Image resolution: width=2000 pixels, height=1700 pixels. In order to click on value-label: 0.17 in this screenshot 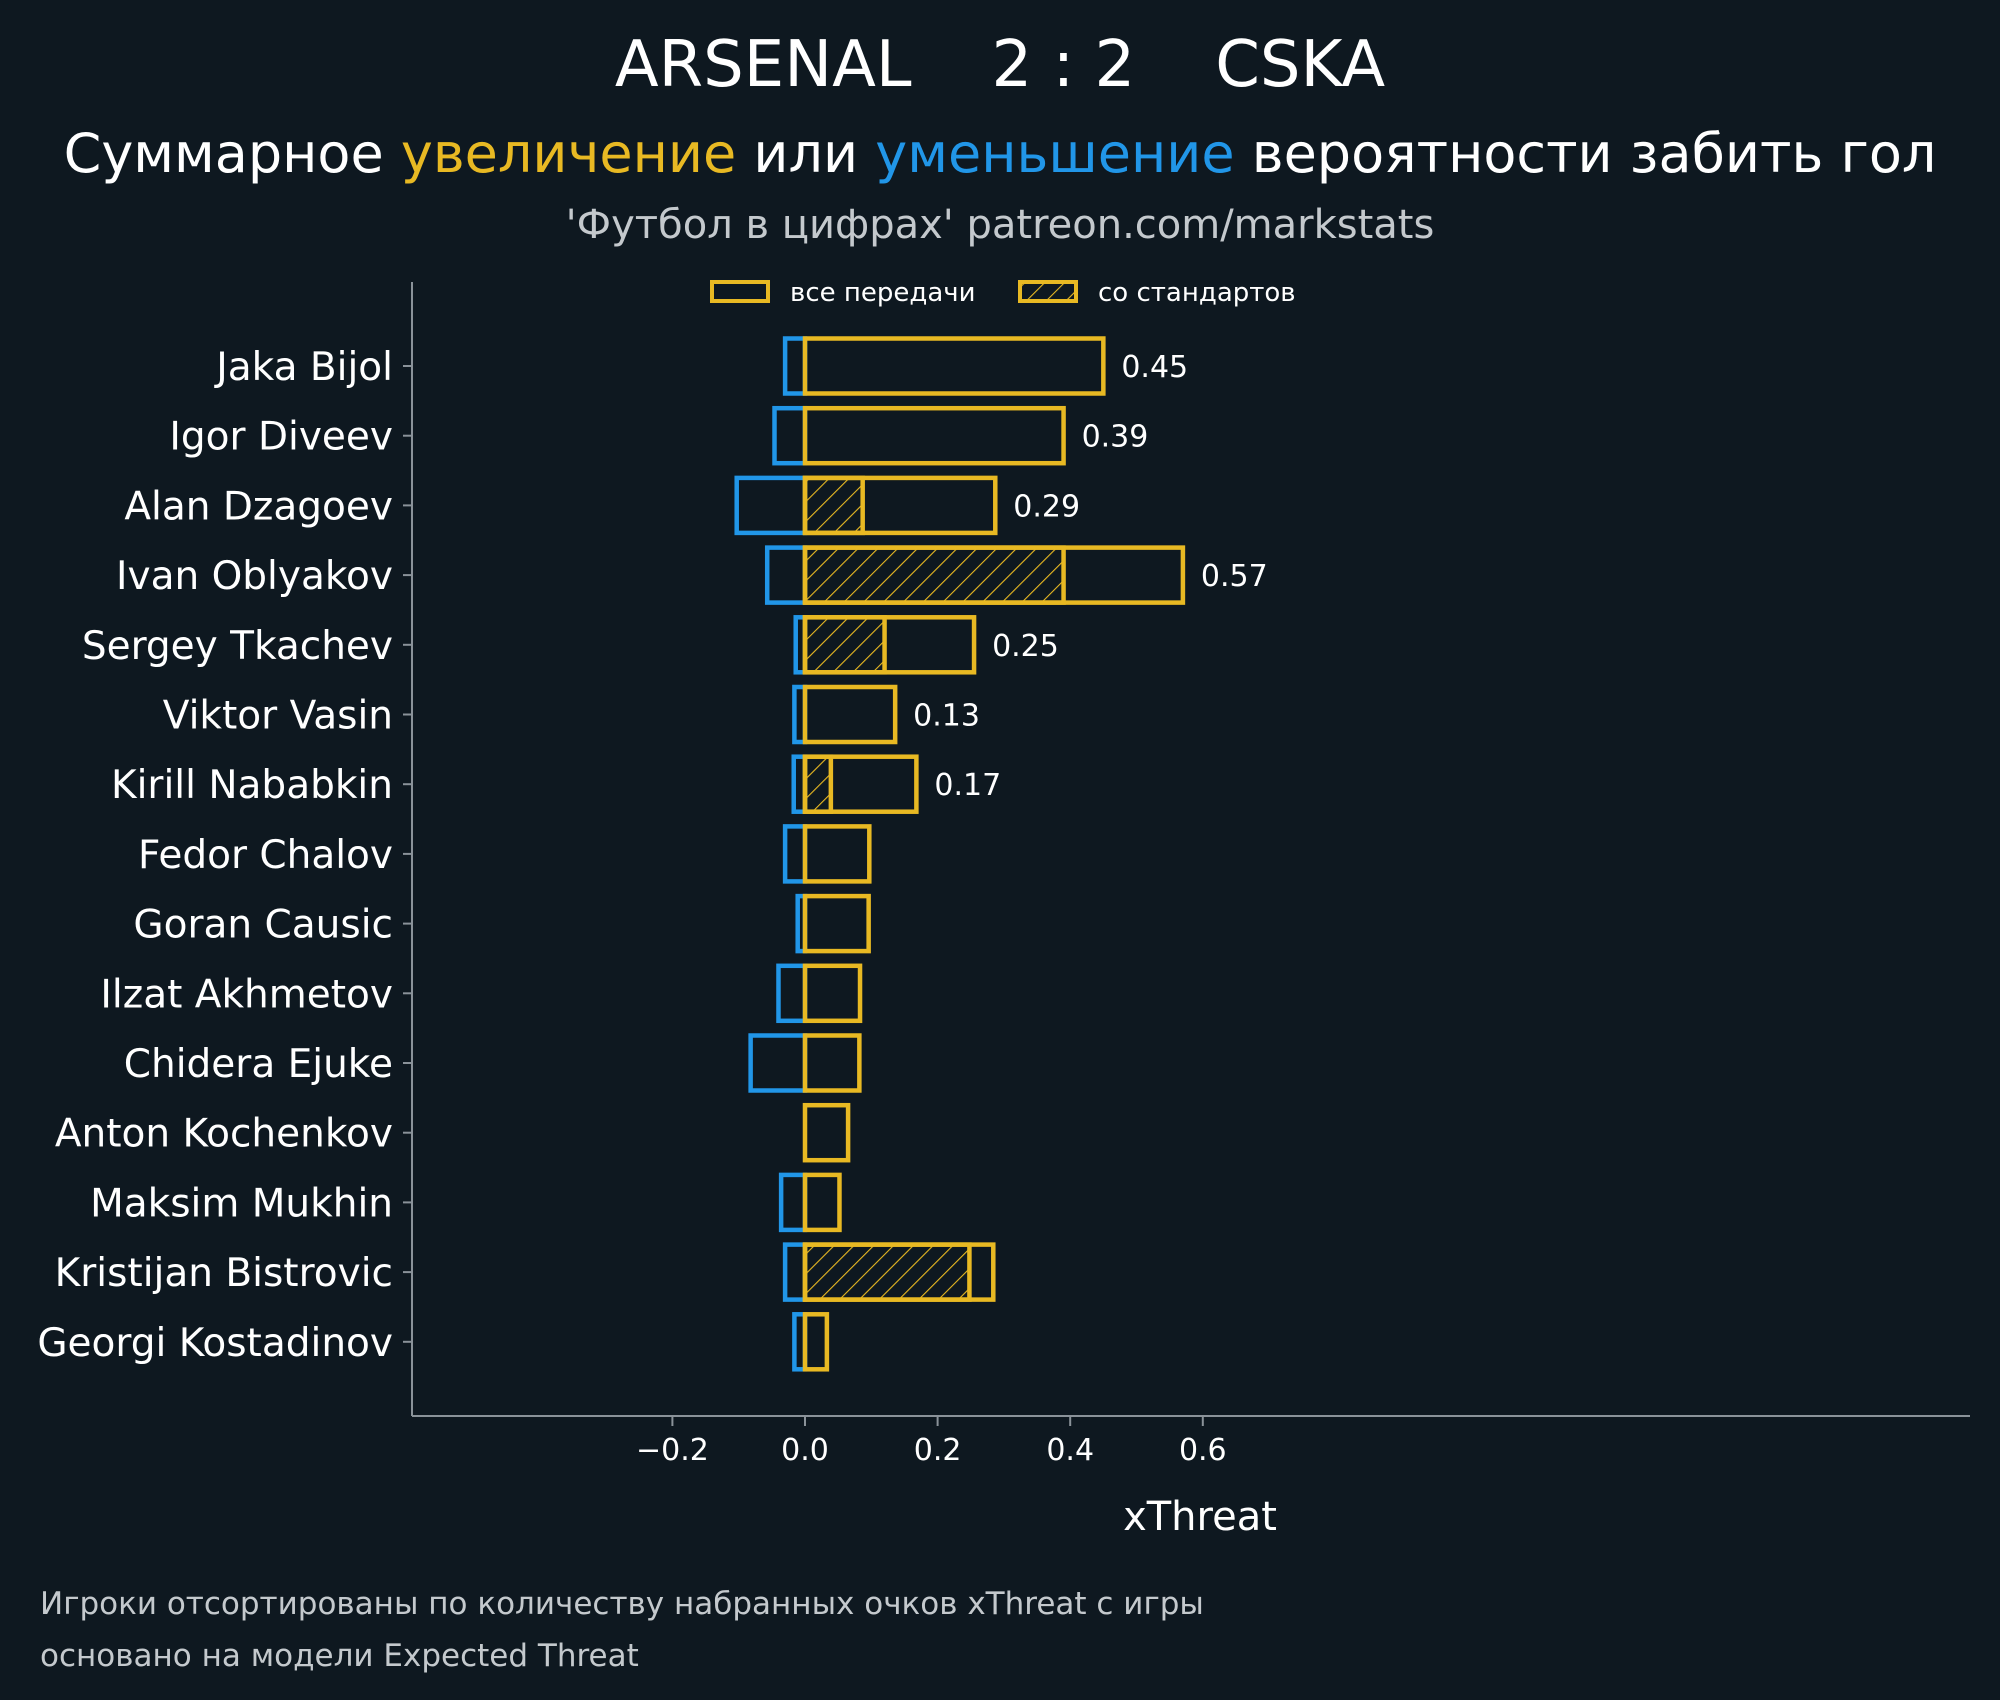, I will do `click(967, 785)`.